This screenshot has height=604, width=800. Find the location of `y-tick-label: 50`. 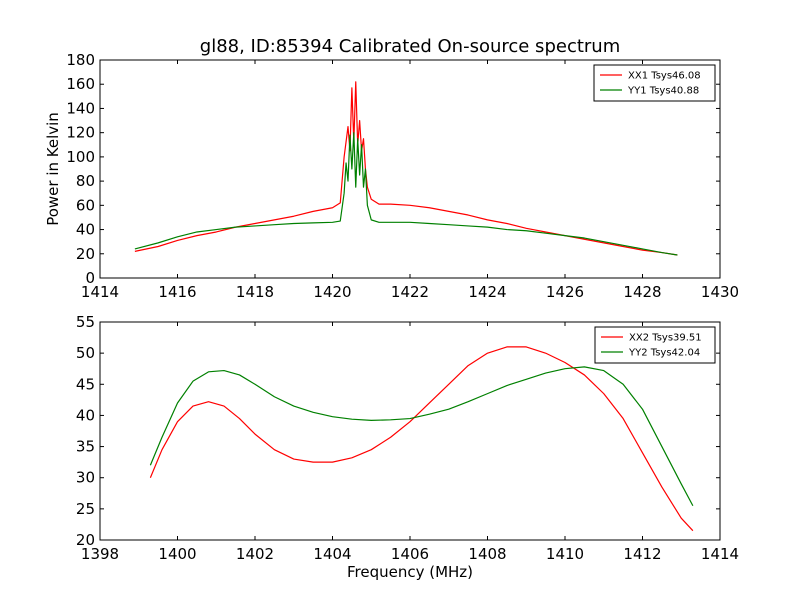

y-tick-label: 50 is located at coordinates (85, 353).